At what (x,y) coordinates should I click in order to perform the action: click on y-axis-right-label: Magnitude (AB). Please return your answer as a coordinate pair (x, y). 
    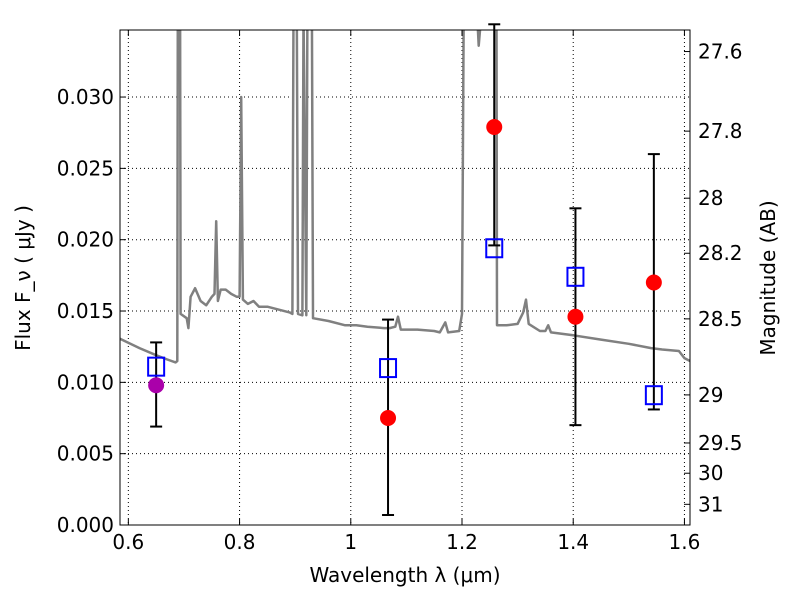
    Looking at the image, I should click on (768, 277).